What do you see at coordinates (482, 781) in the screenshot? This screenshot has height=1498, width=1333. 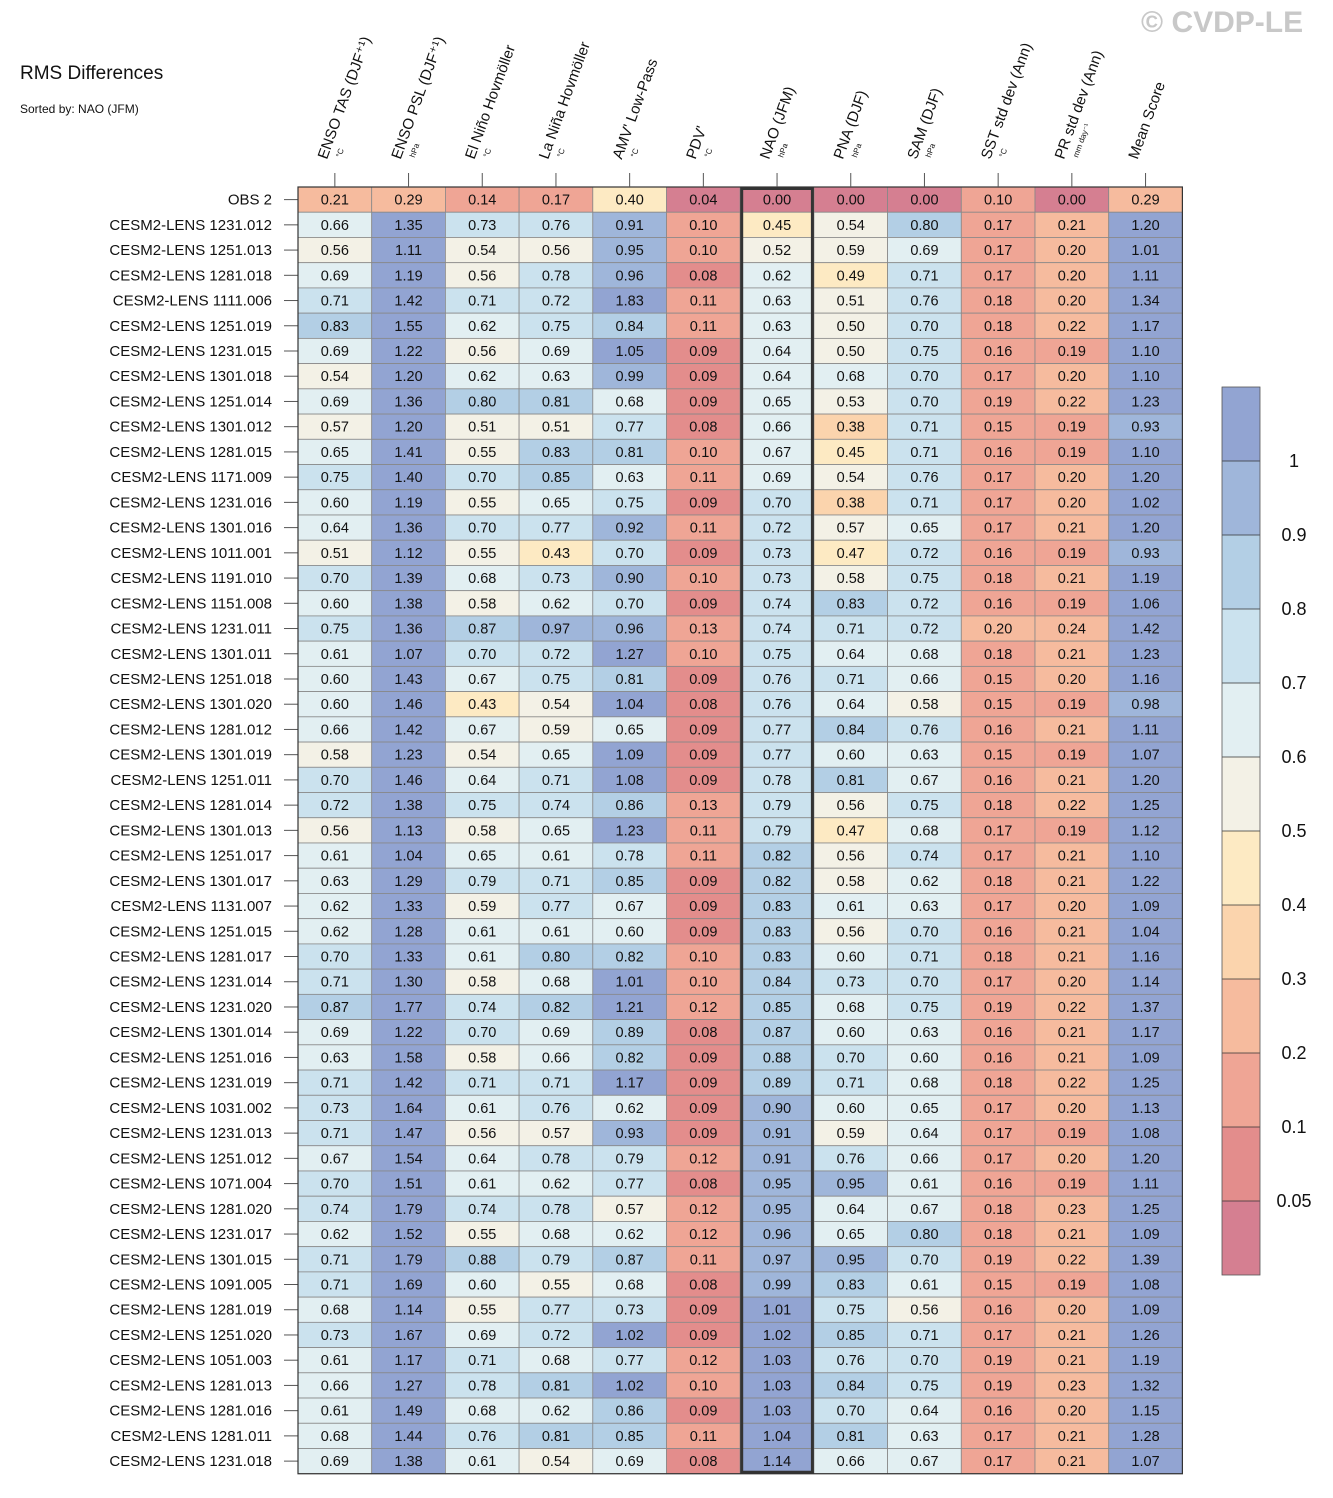 I see `cell-value: 0.64` at bounding box center [482, 781].